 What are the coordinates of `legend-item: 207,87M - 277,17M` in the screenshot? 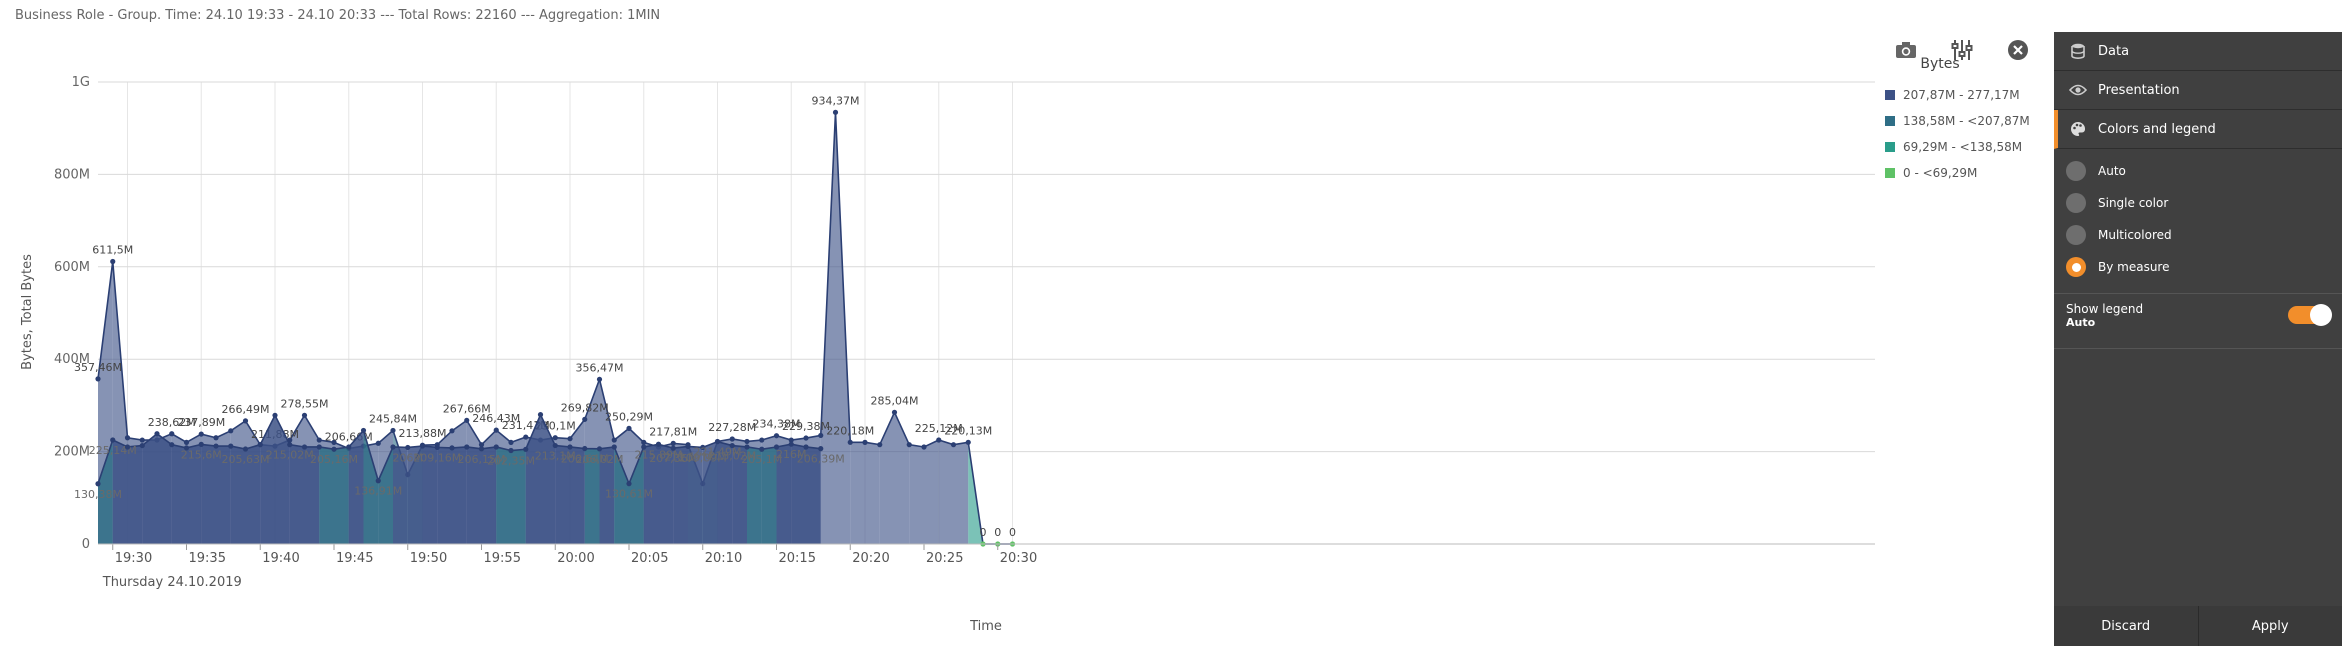 It's located at (1960, 95).